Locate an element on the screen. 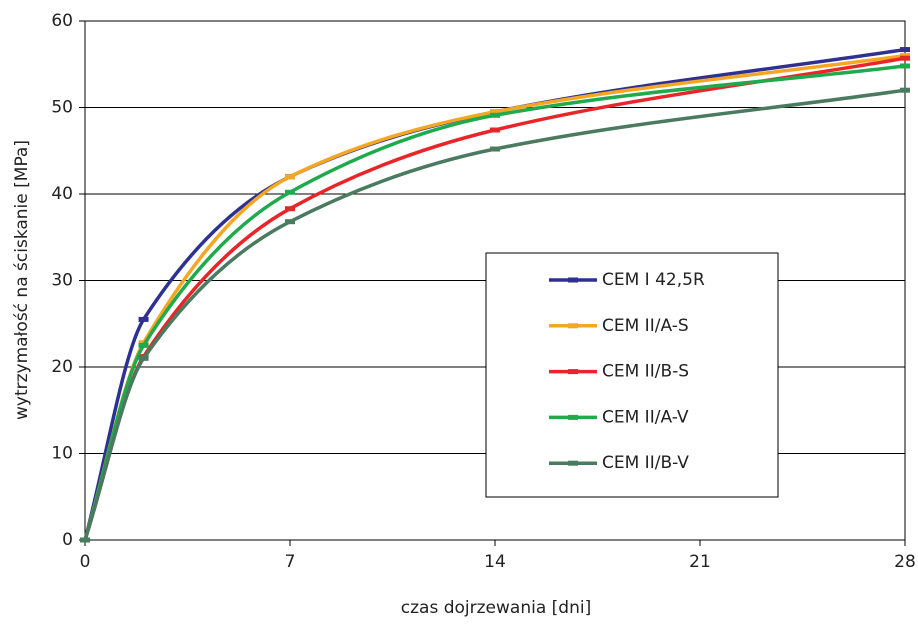 This screenshot has width=918, height=624. x-tick-label: 21 is located at coordinates (700, 562).